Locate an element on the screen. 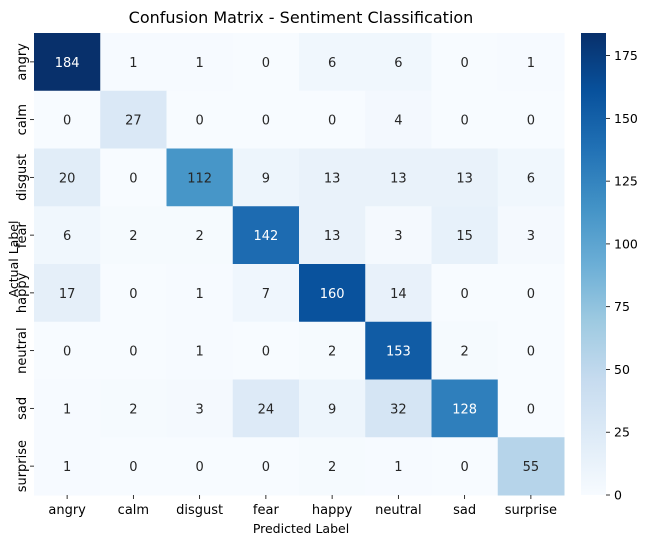 The height and width of the screenshot is (547, 649). colorbar-tick-label: 75 is located at coordinates (622, 306).